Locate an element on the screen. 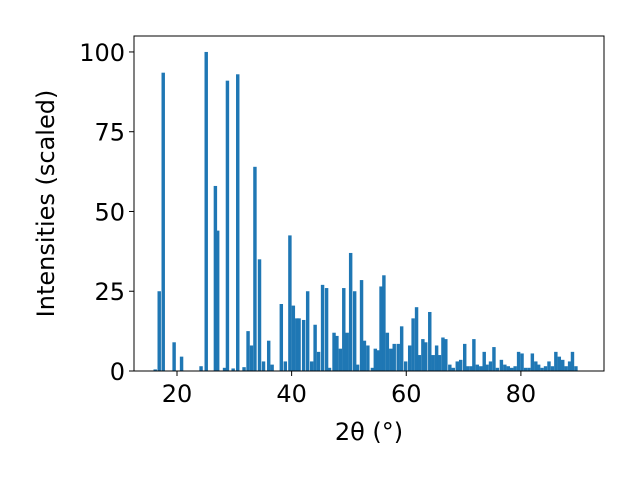 Image resolution: width=640 pixels, height=480 pixels. x-tick-label: 40 is located at coordinates (291, 394).